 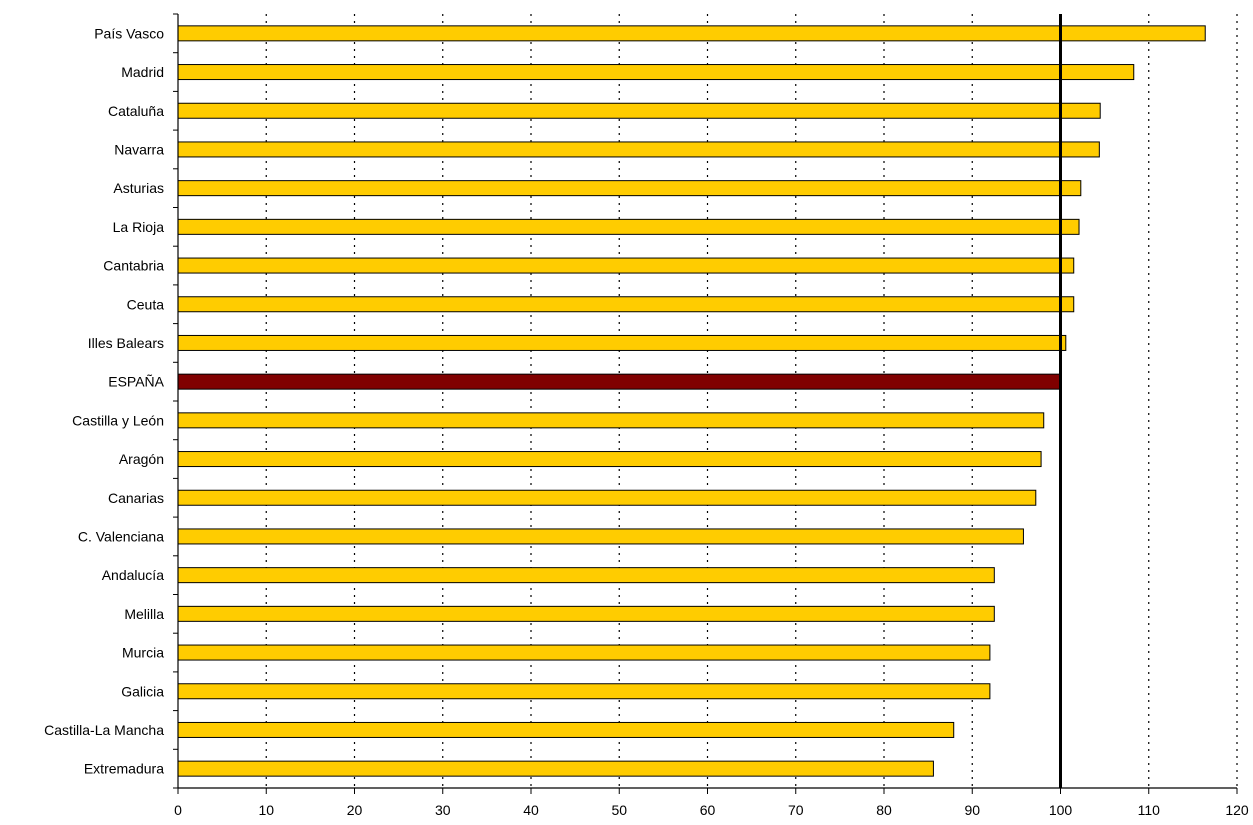 What do you see at coordinates (118, 420) in the screenshot?
I see `category-label: Castilla y León` at bounding box center [118, 420].